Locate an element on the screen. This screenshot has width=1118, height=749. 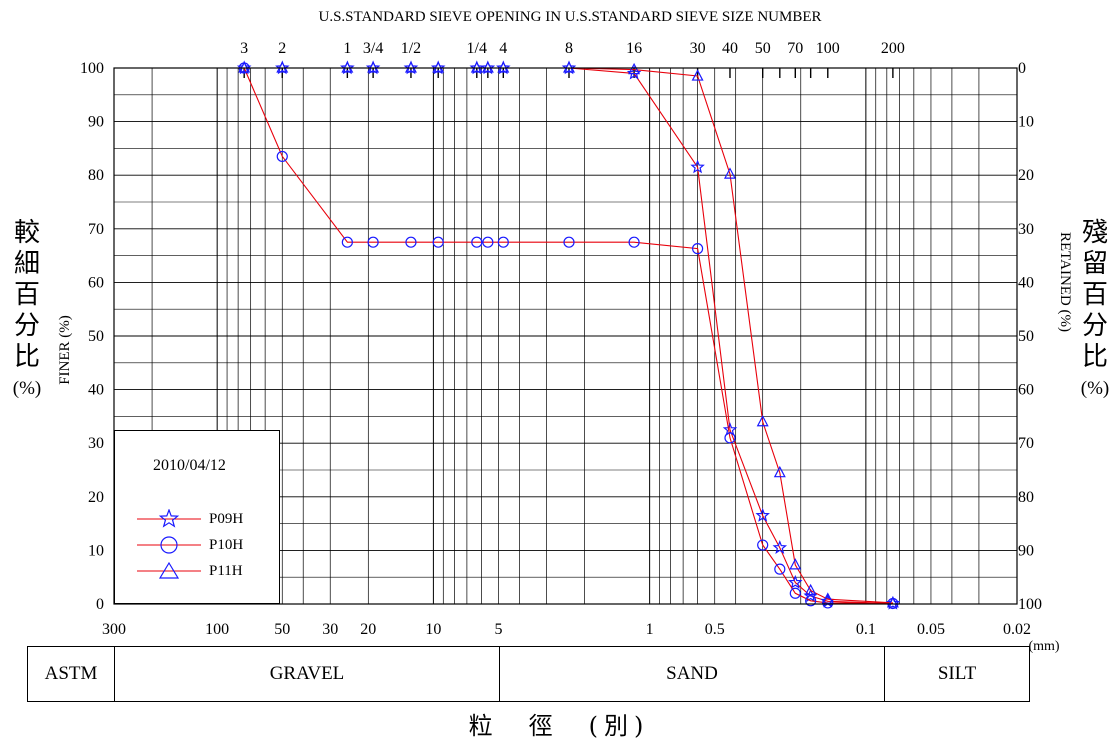
y-axis-left-char: 較 is located at coordinates (26, 233).